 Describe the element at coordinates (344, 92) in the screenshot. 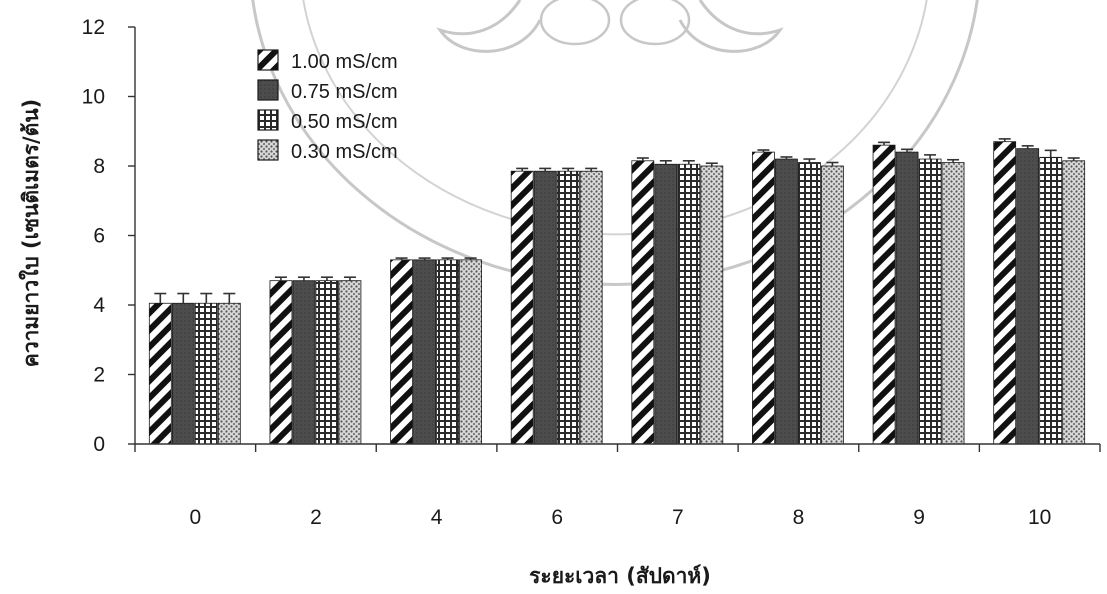

I see `legend-label: 0.75 mS/cm` at that location.